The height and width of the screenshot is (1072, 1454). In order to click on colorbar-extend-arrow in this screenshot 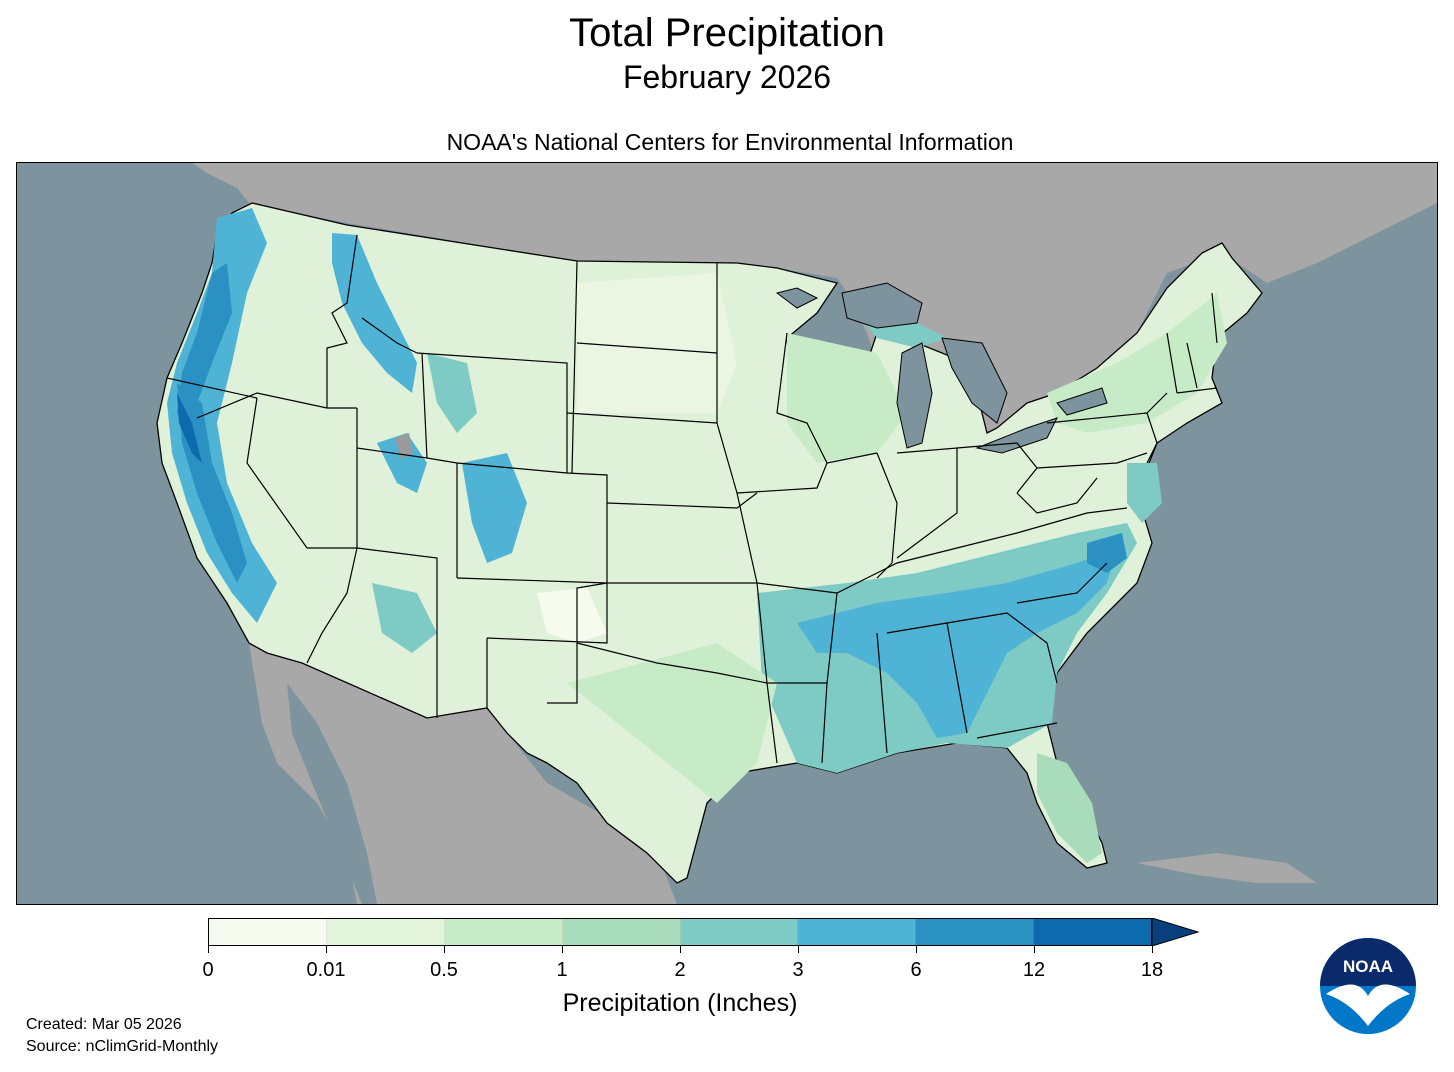, I will do `click(1176, 932)`.